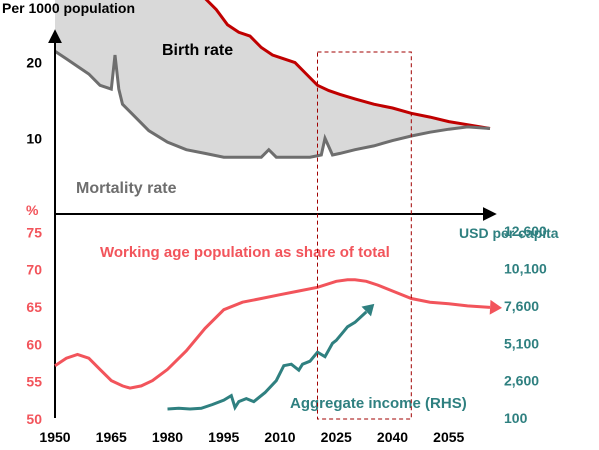 The image size is (599, 450). Describe the element at coordinates (32, 210) in the screenshot. I see `percent-axis-label: %` at that location.